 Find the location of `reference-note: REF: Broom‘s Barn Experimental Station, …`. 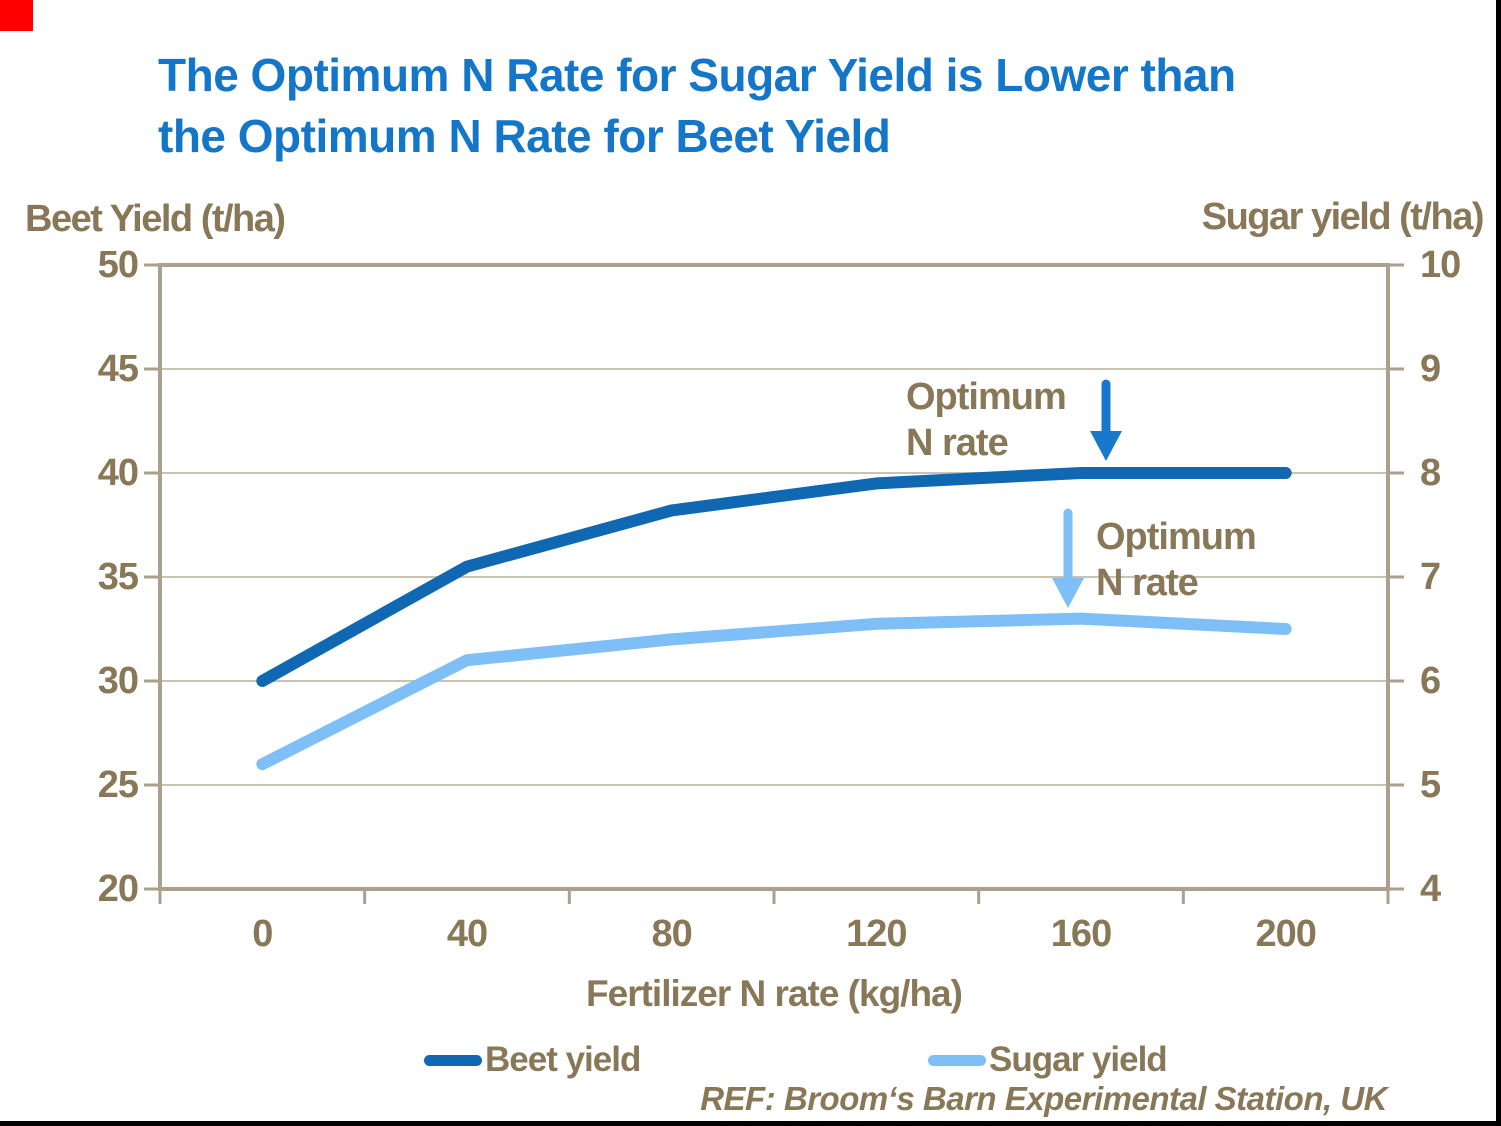

reference-note: REF: Broom‘s Barn Experimental Station, … is located at coordinates (1043, 1098).